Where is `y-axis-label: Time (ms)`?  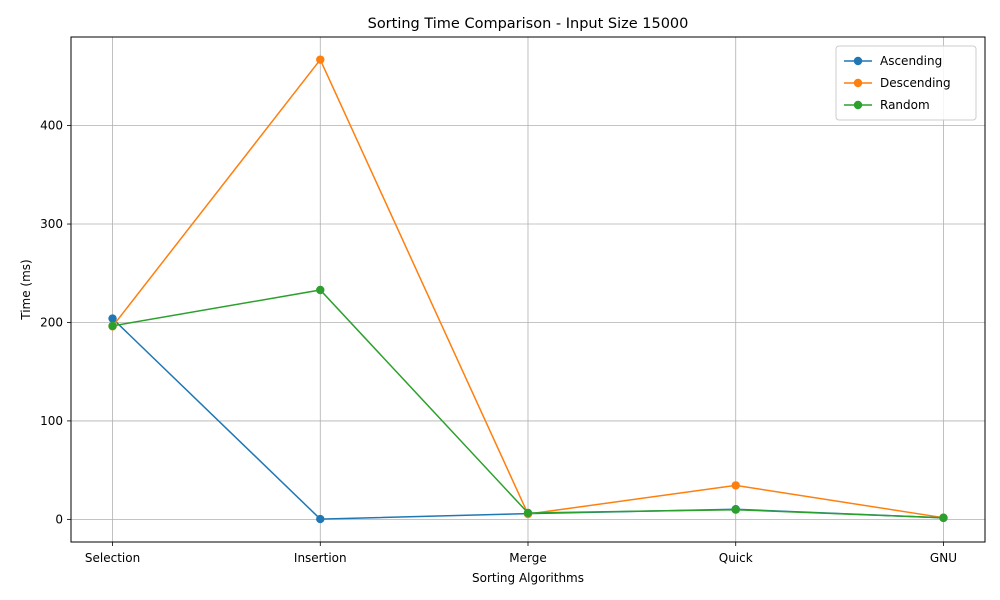 y-axis-label: Time (ms) is located at coordinates (26, 290).